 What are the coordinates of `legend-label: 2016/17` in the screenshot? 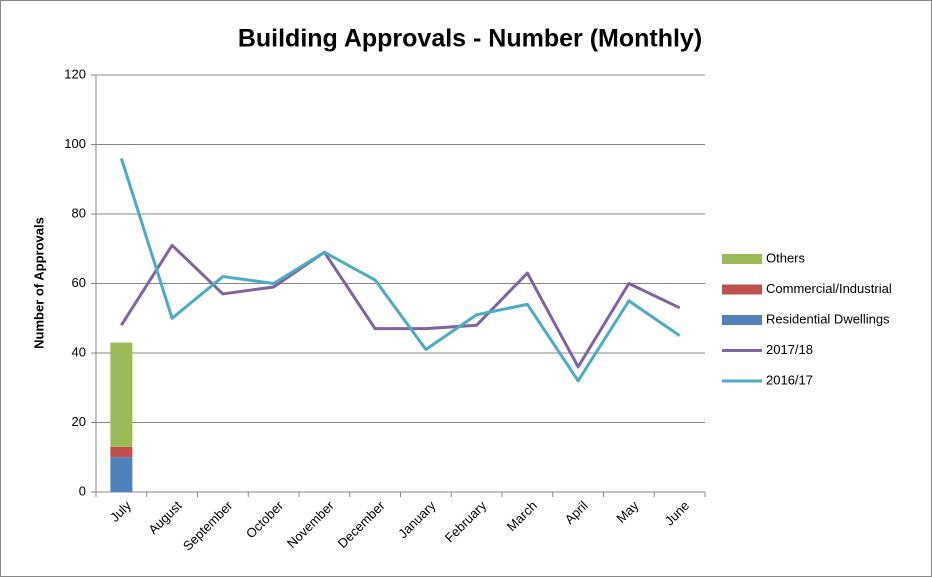 It's located at (789, 379).